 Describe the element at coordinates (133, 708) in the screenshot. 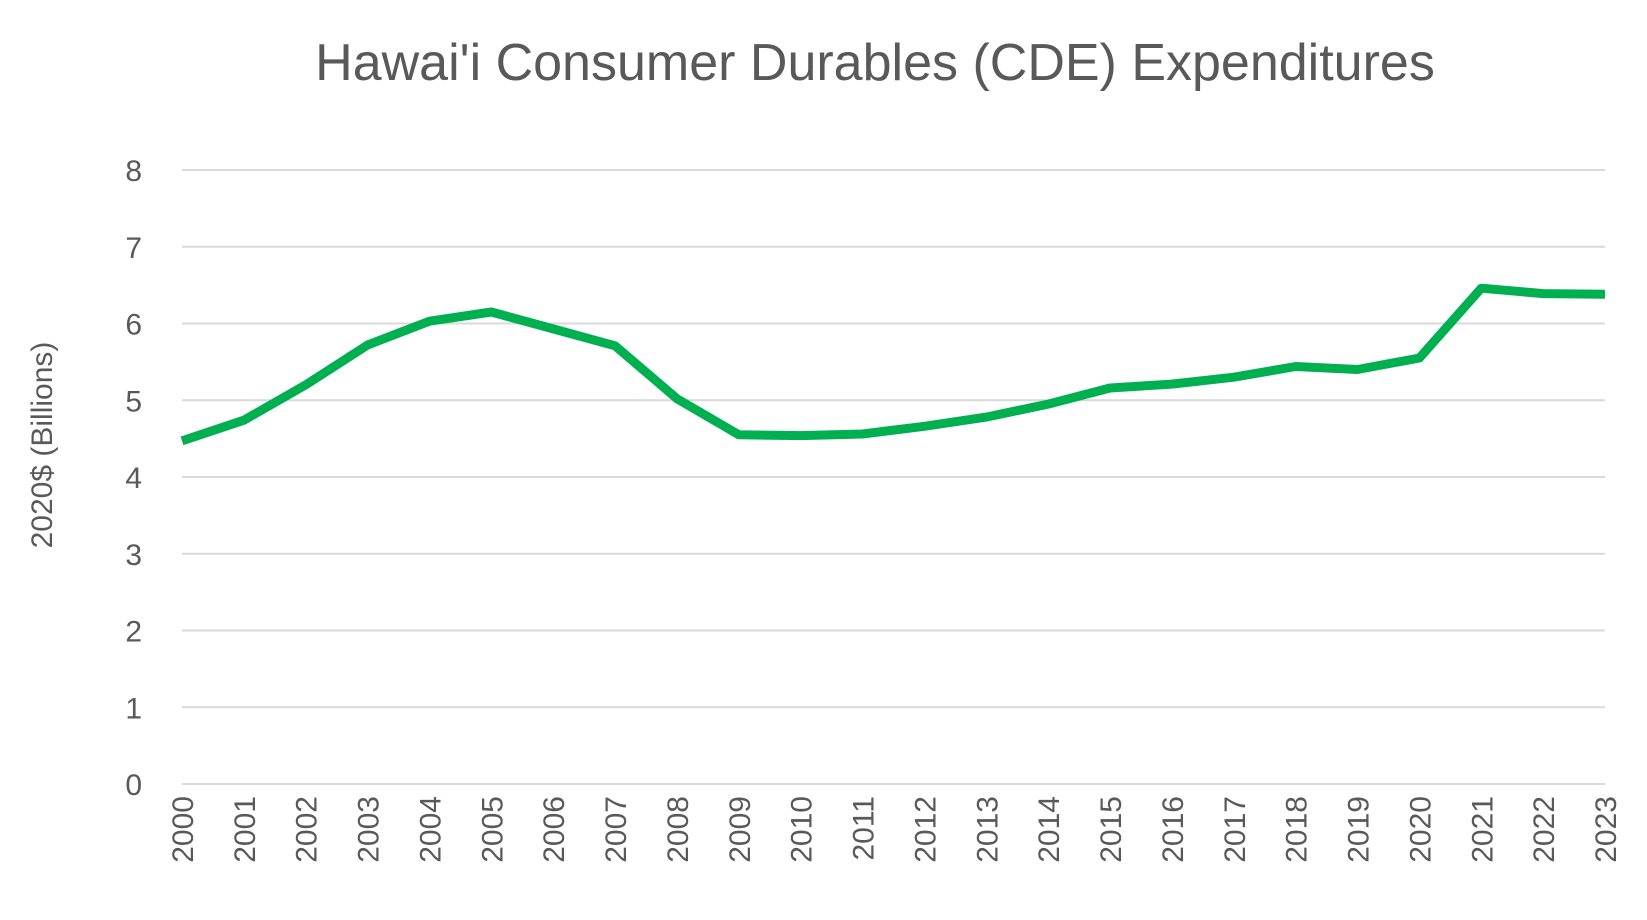

I see `y-tick-label: 1` at that location.